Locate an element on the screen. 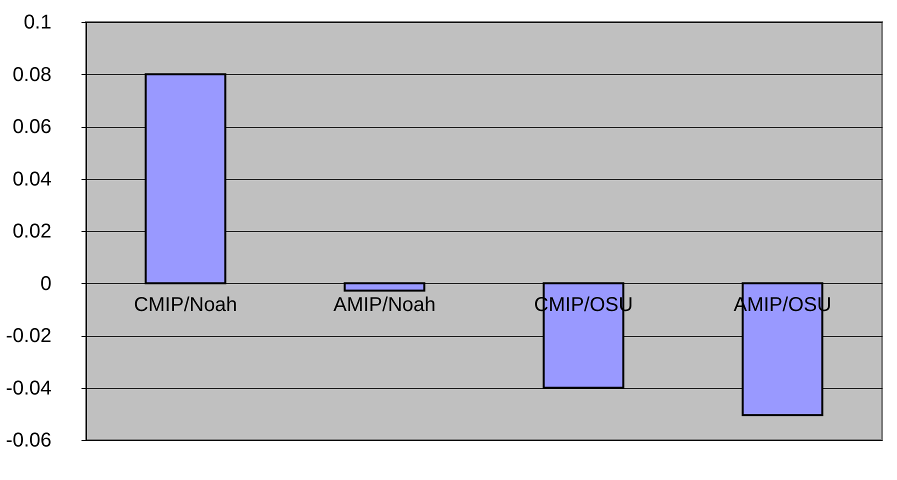 This screenshot has width=897, height=480. x-tick-label: AMIP/Noah is located at coordinates (384, 305).